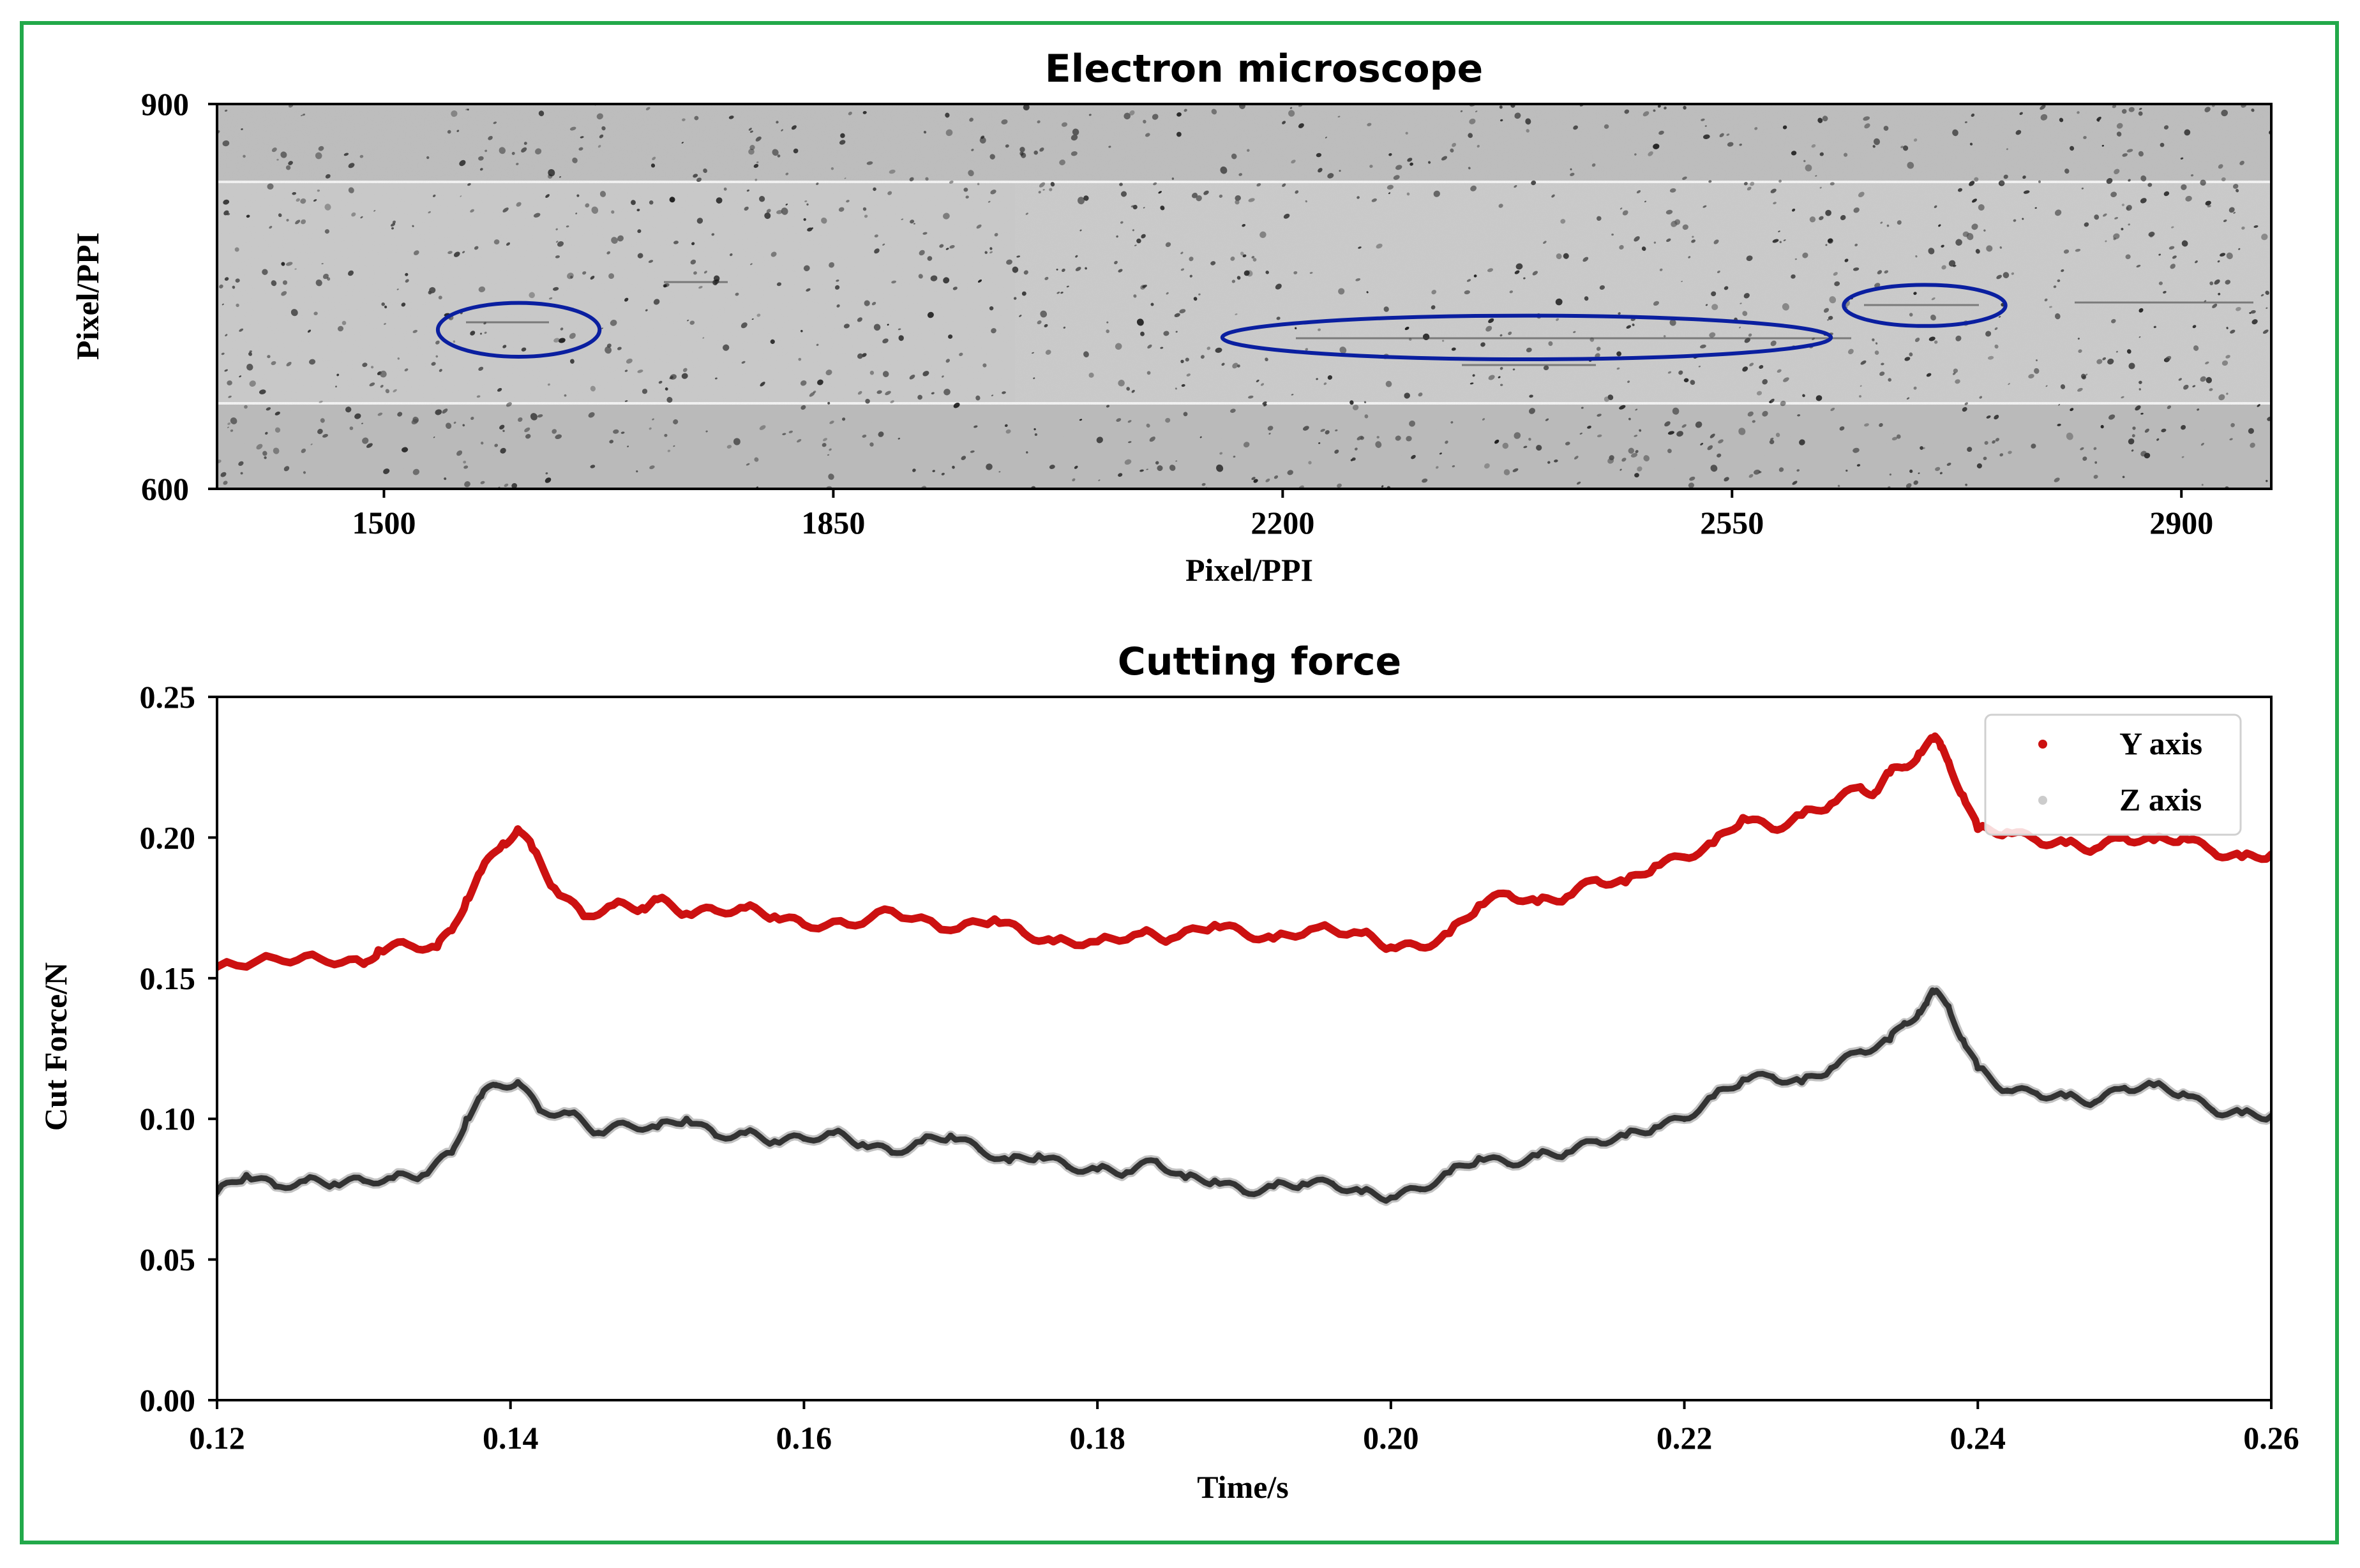  I want to click on force-ylabel: Cut Force/N, so click(55, 1046).